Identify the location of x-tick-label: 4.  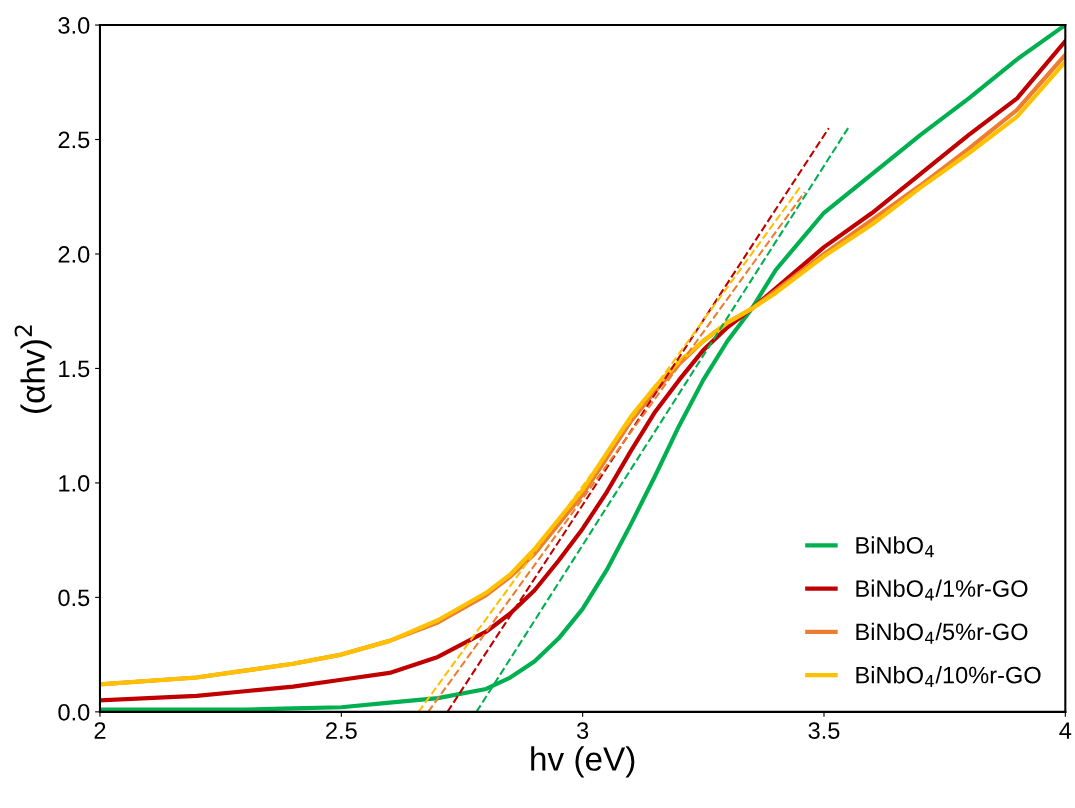
(1065, 730).